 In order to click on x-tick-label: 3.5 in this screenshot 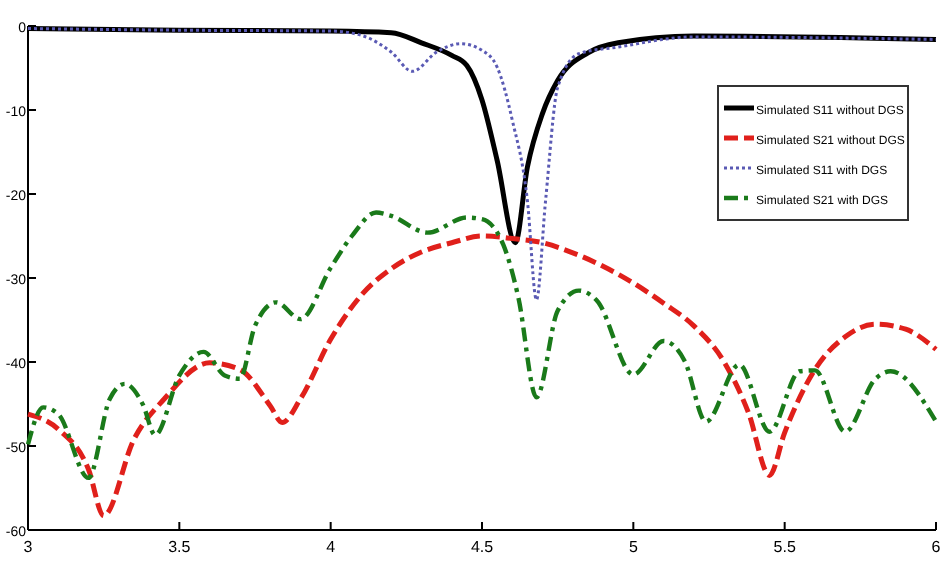, I will do `click(180, 547)`.